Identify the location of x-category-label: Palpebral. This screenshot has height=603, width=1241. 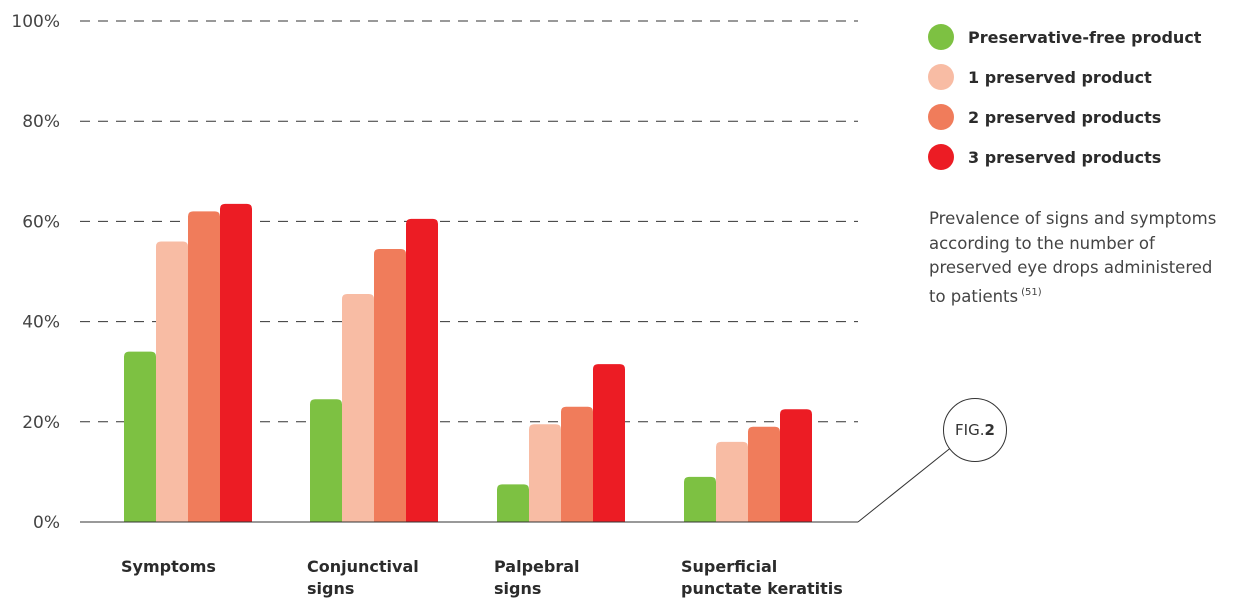
(537, 566).